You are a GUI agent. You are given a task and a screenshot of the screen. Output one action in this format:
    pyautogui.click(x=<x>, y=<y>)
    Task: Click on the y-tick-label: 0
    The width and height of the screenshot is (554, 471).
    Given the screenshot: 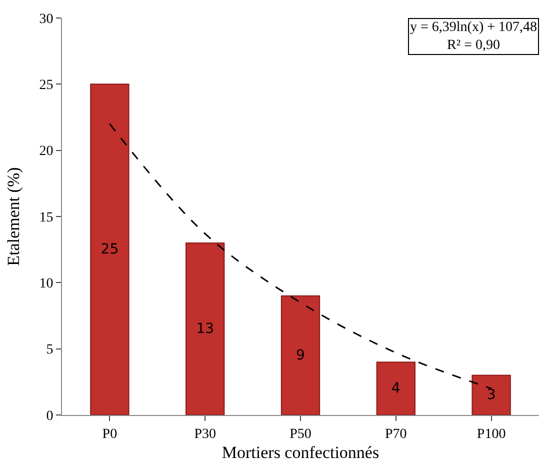 What is the action you would take?
    pyautogui.click(x=50, y=416)
    